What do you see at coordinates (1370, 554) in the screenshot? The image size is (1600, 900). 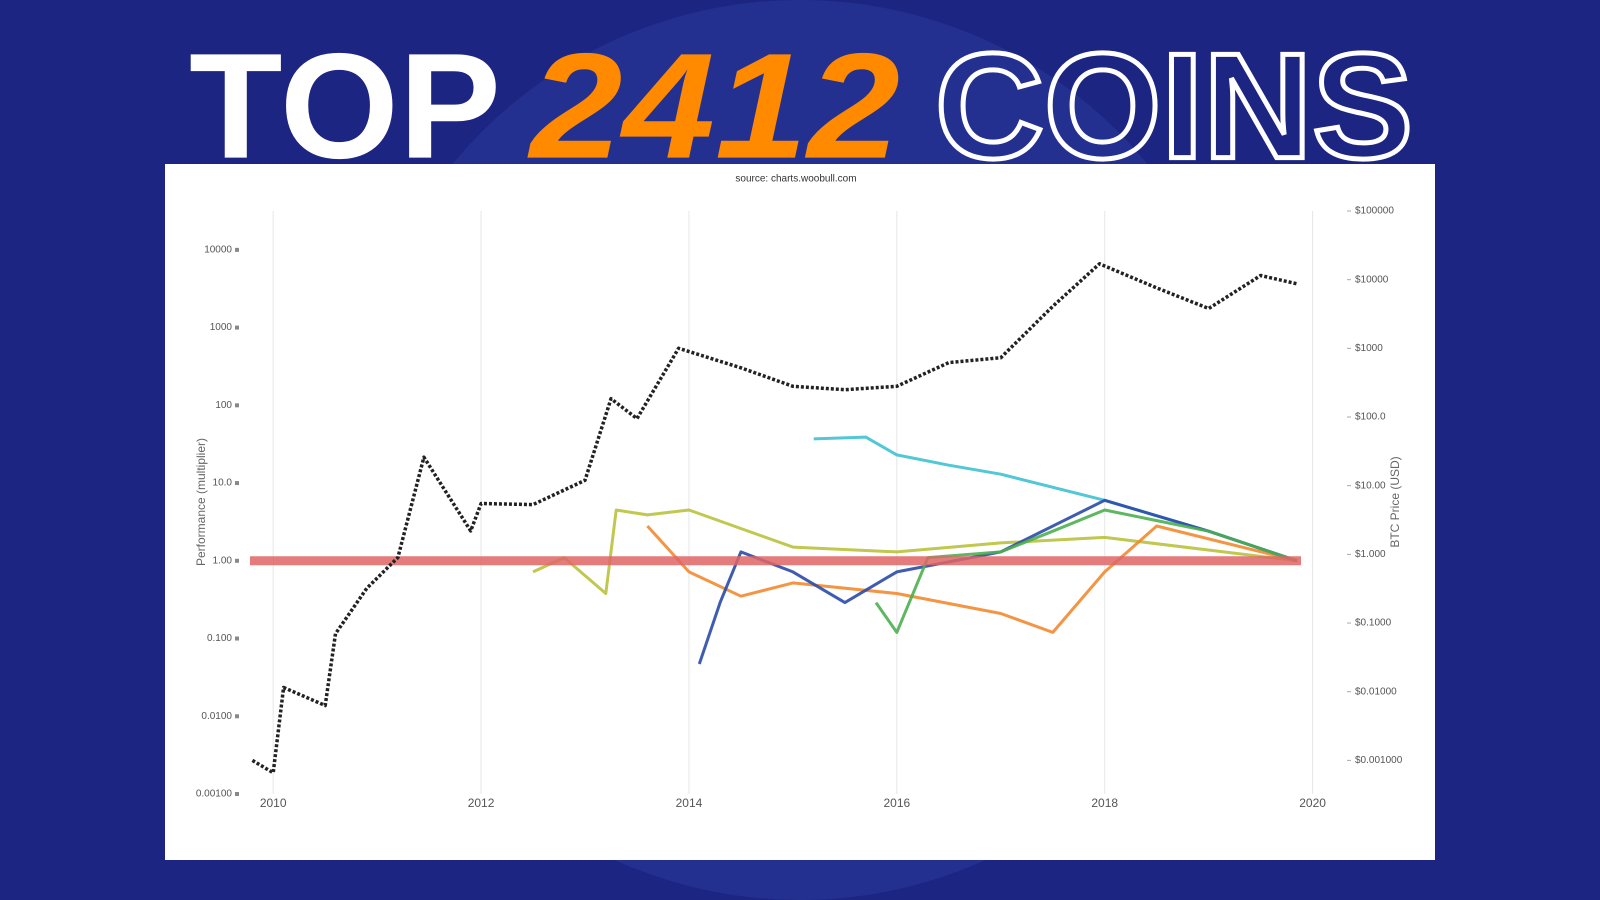 I see `y2-tick-label: $1.000` at bounding box center [1370, 554].